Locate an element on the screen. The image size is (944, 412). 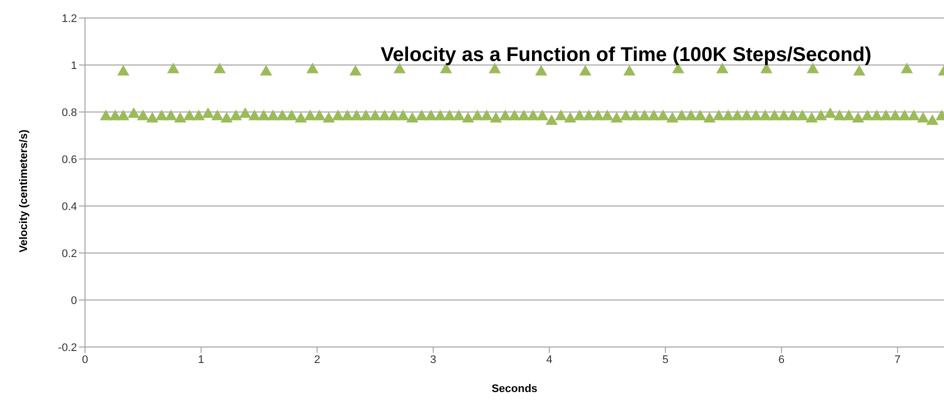
y-tick-label: 0.6 is located at coordinates (69, 160).